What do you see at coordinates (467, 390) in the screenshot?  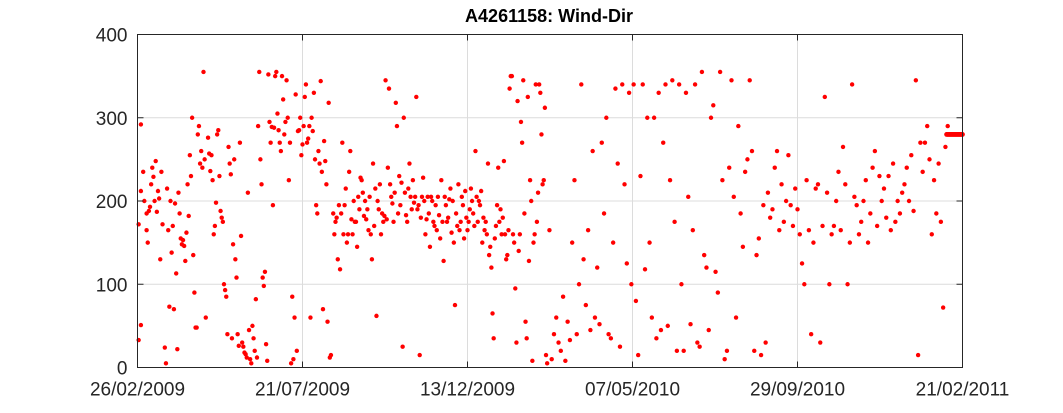 I see `x-tick-label: 13/12/2009` at bounding box center [467, 390].